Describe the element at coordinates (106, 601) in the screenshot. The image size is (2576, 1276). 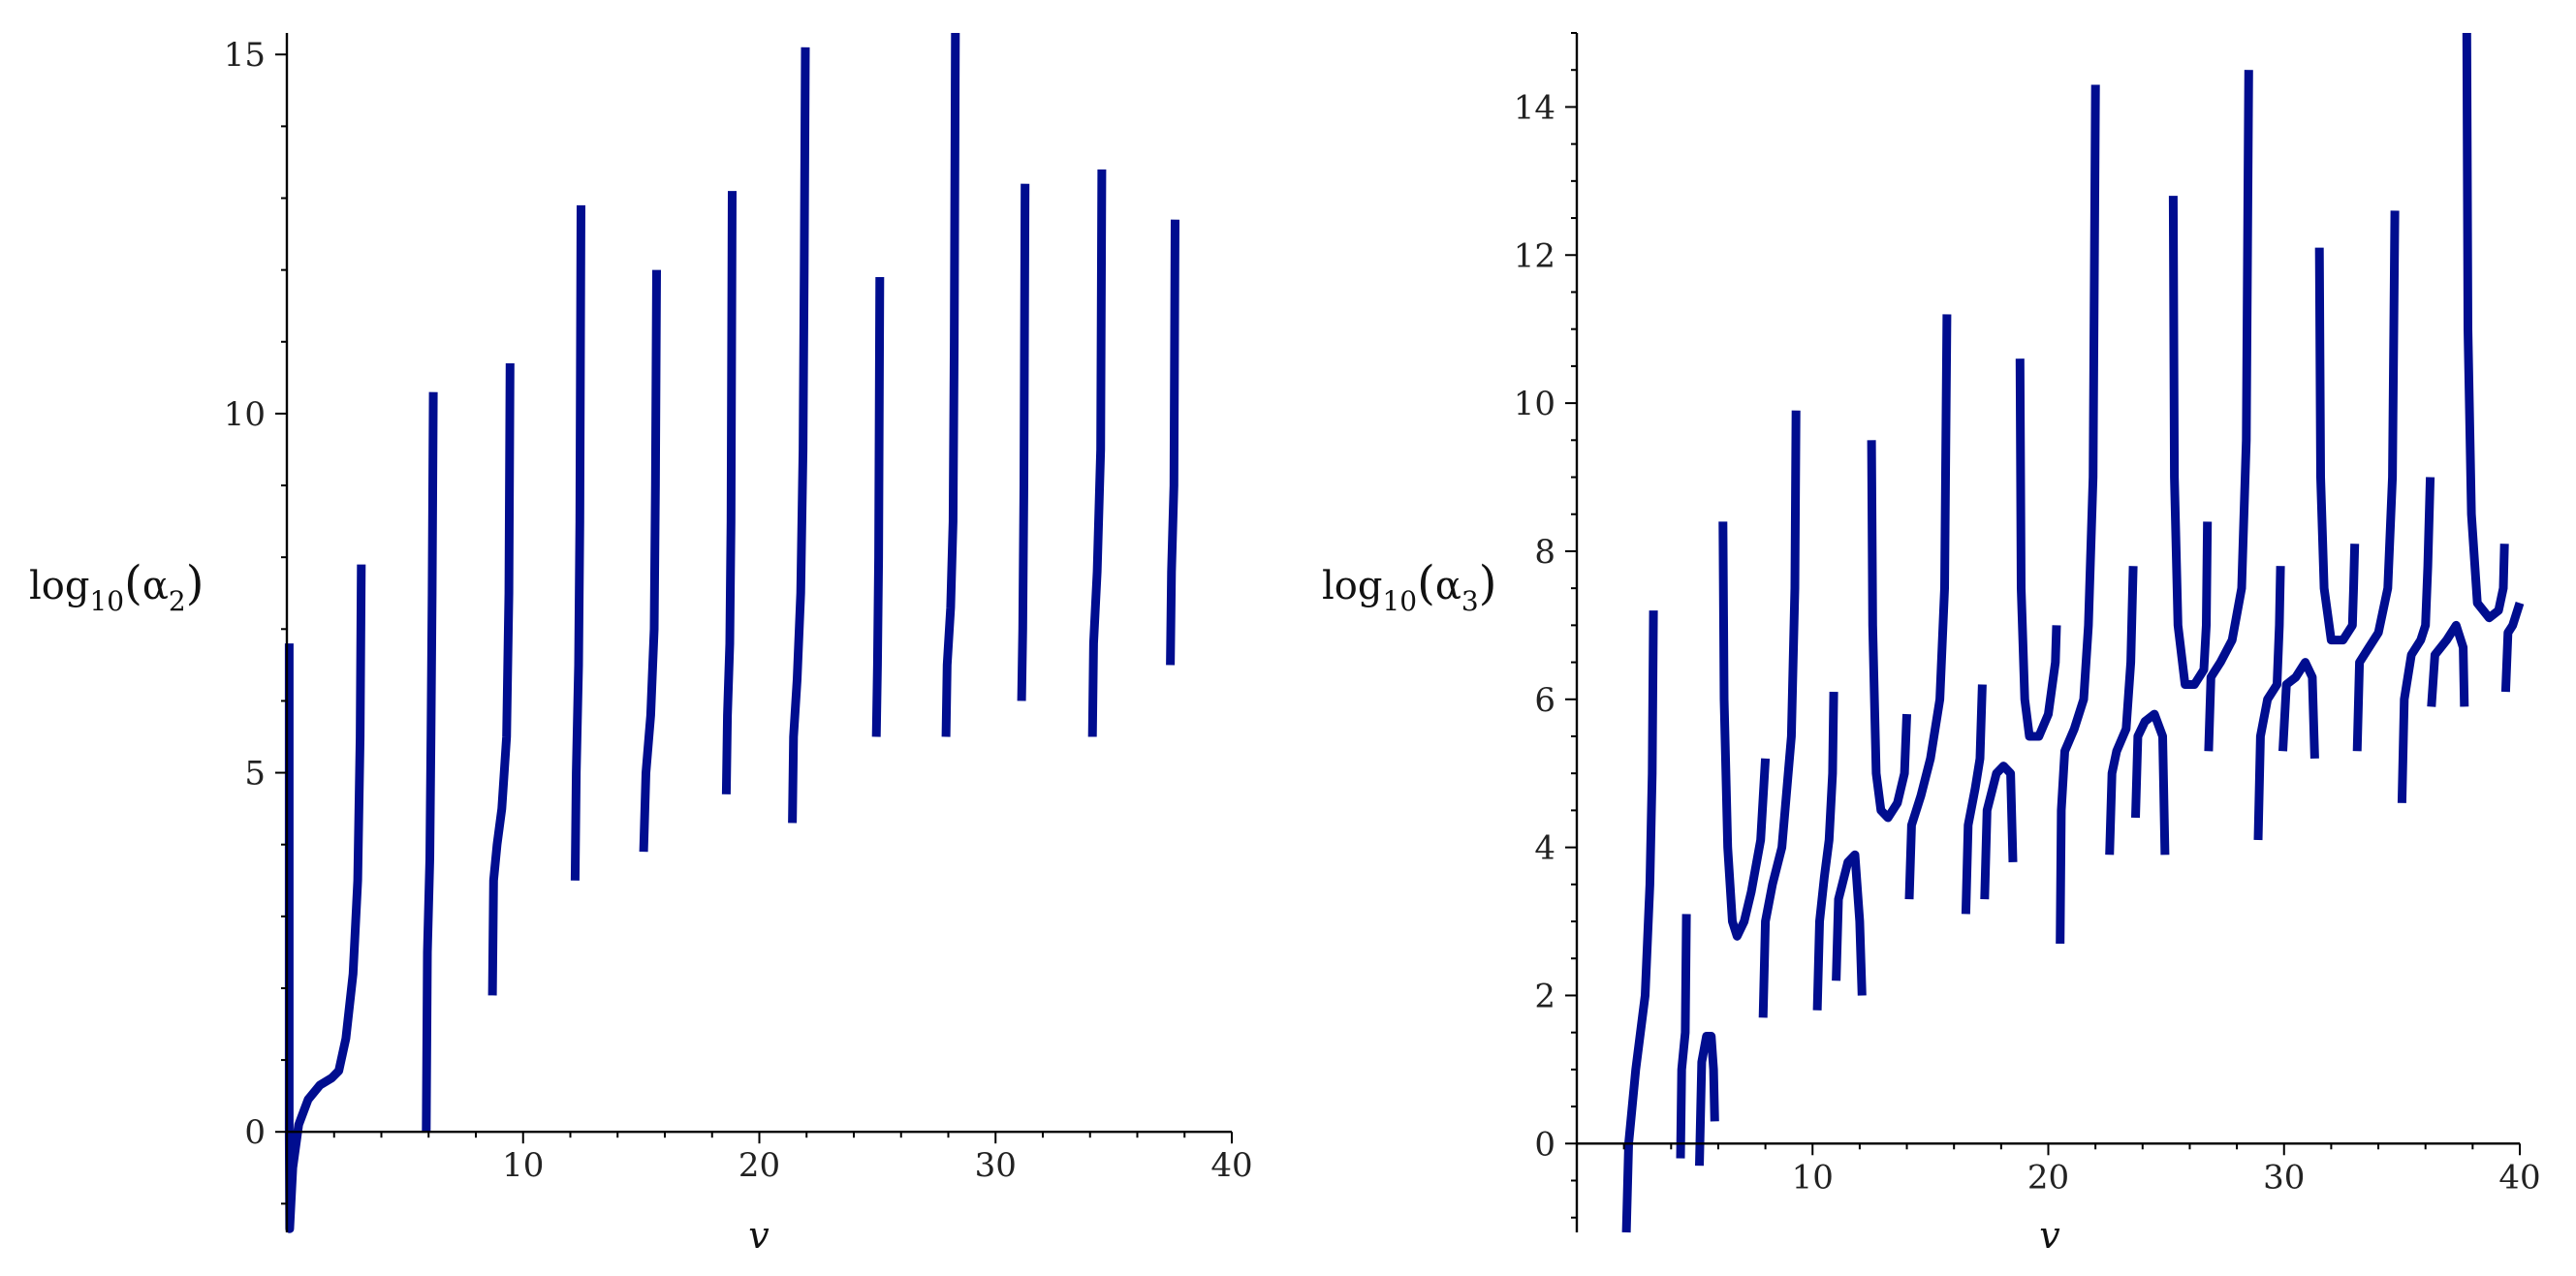
I see `left-y-label-base: 10` at that location.